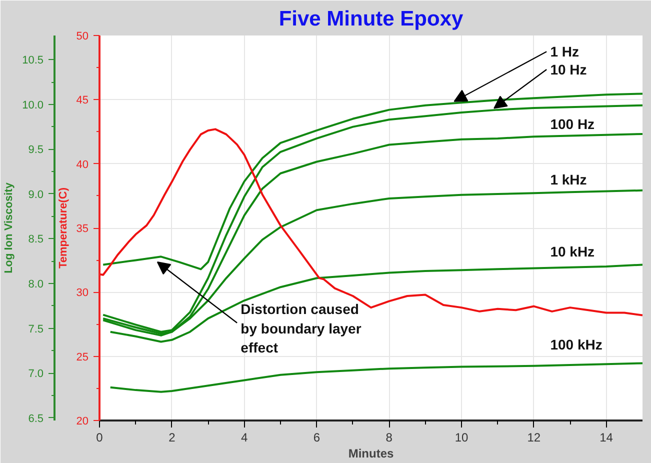 Image resolution: width=651 pixels, height=463 pixels. I want to click on y-tick-label: 8.5, so click(36, 240).